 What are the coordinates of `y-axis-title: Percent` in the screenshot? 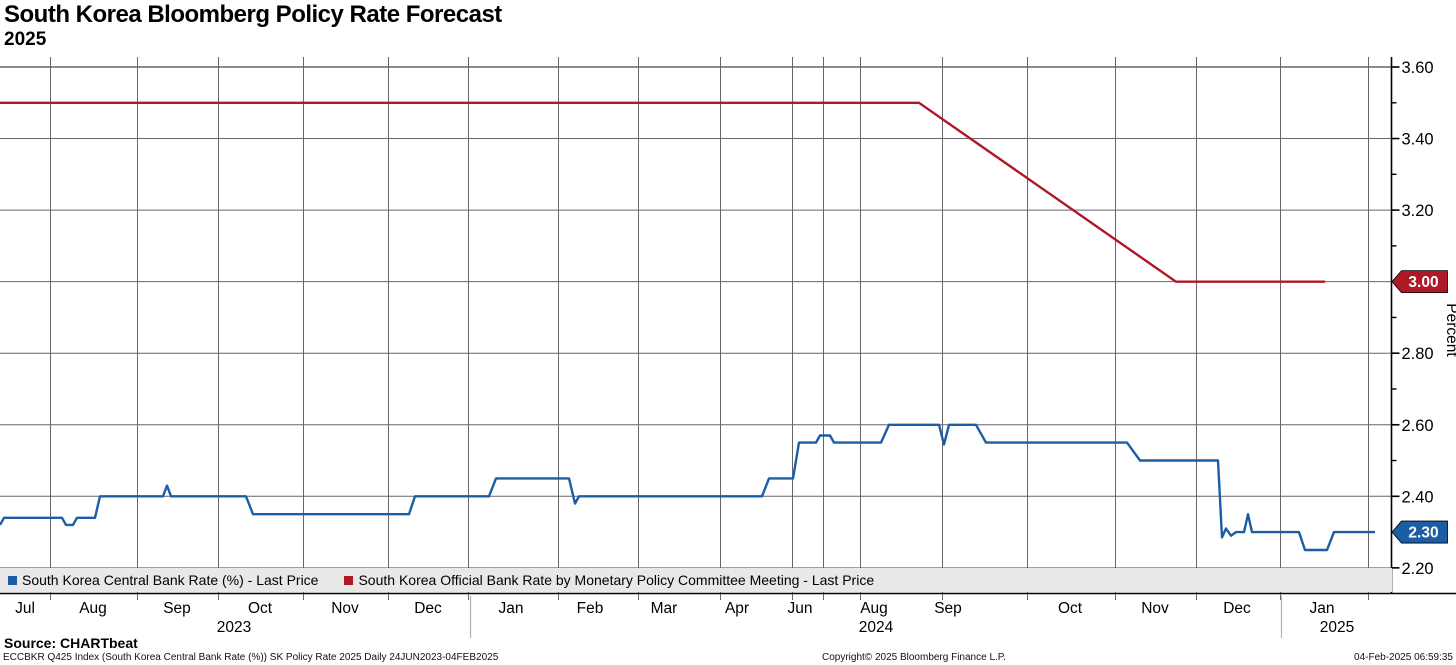 It's located at (1449, 330).